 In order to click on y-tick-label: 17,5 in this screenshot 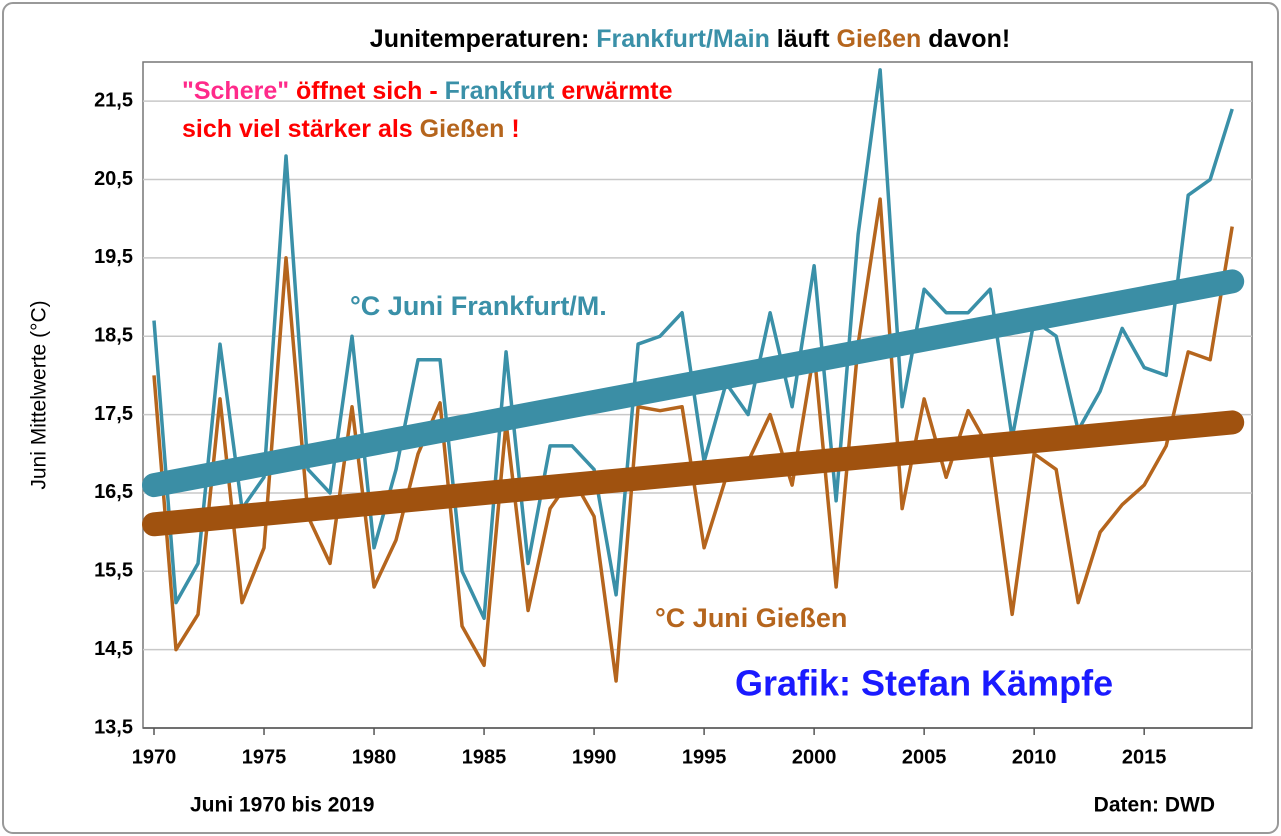, I will do `click(113, 414)`.